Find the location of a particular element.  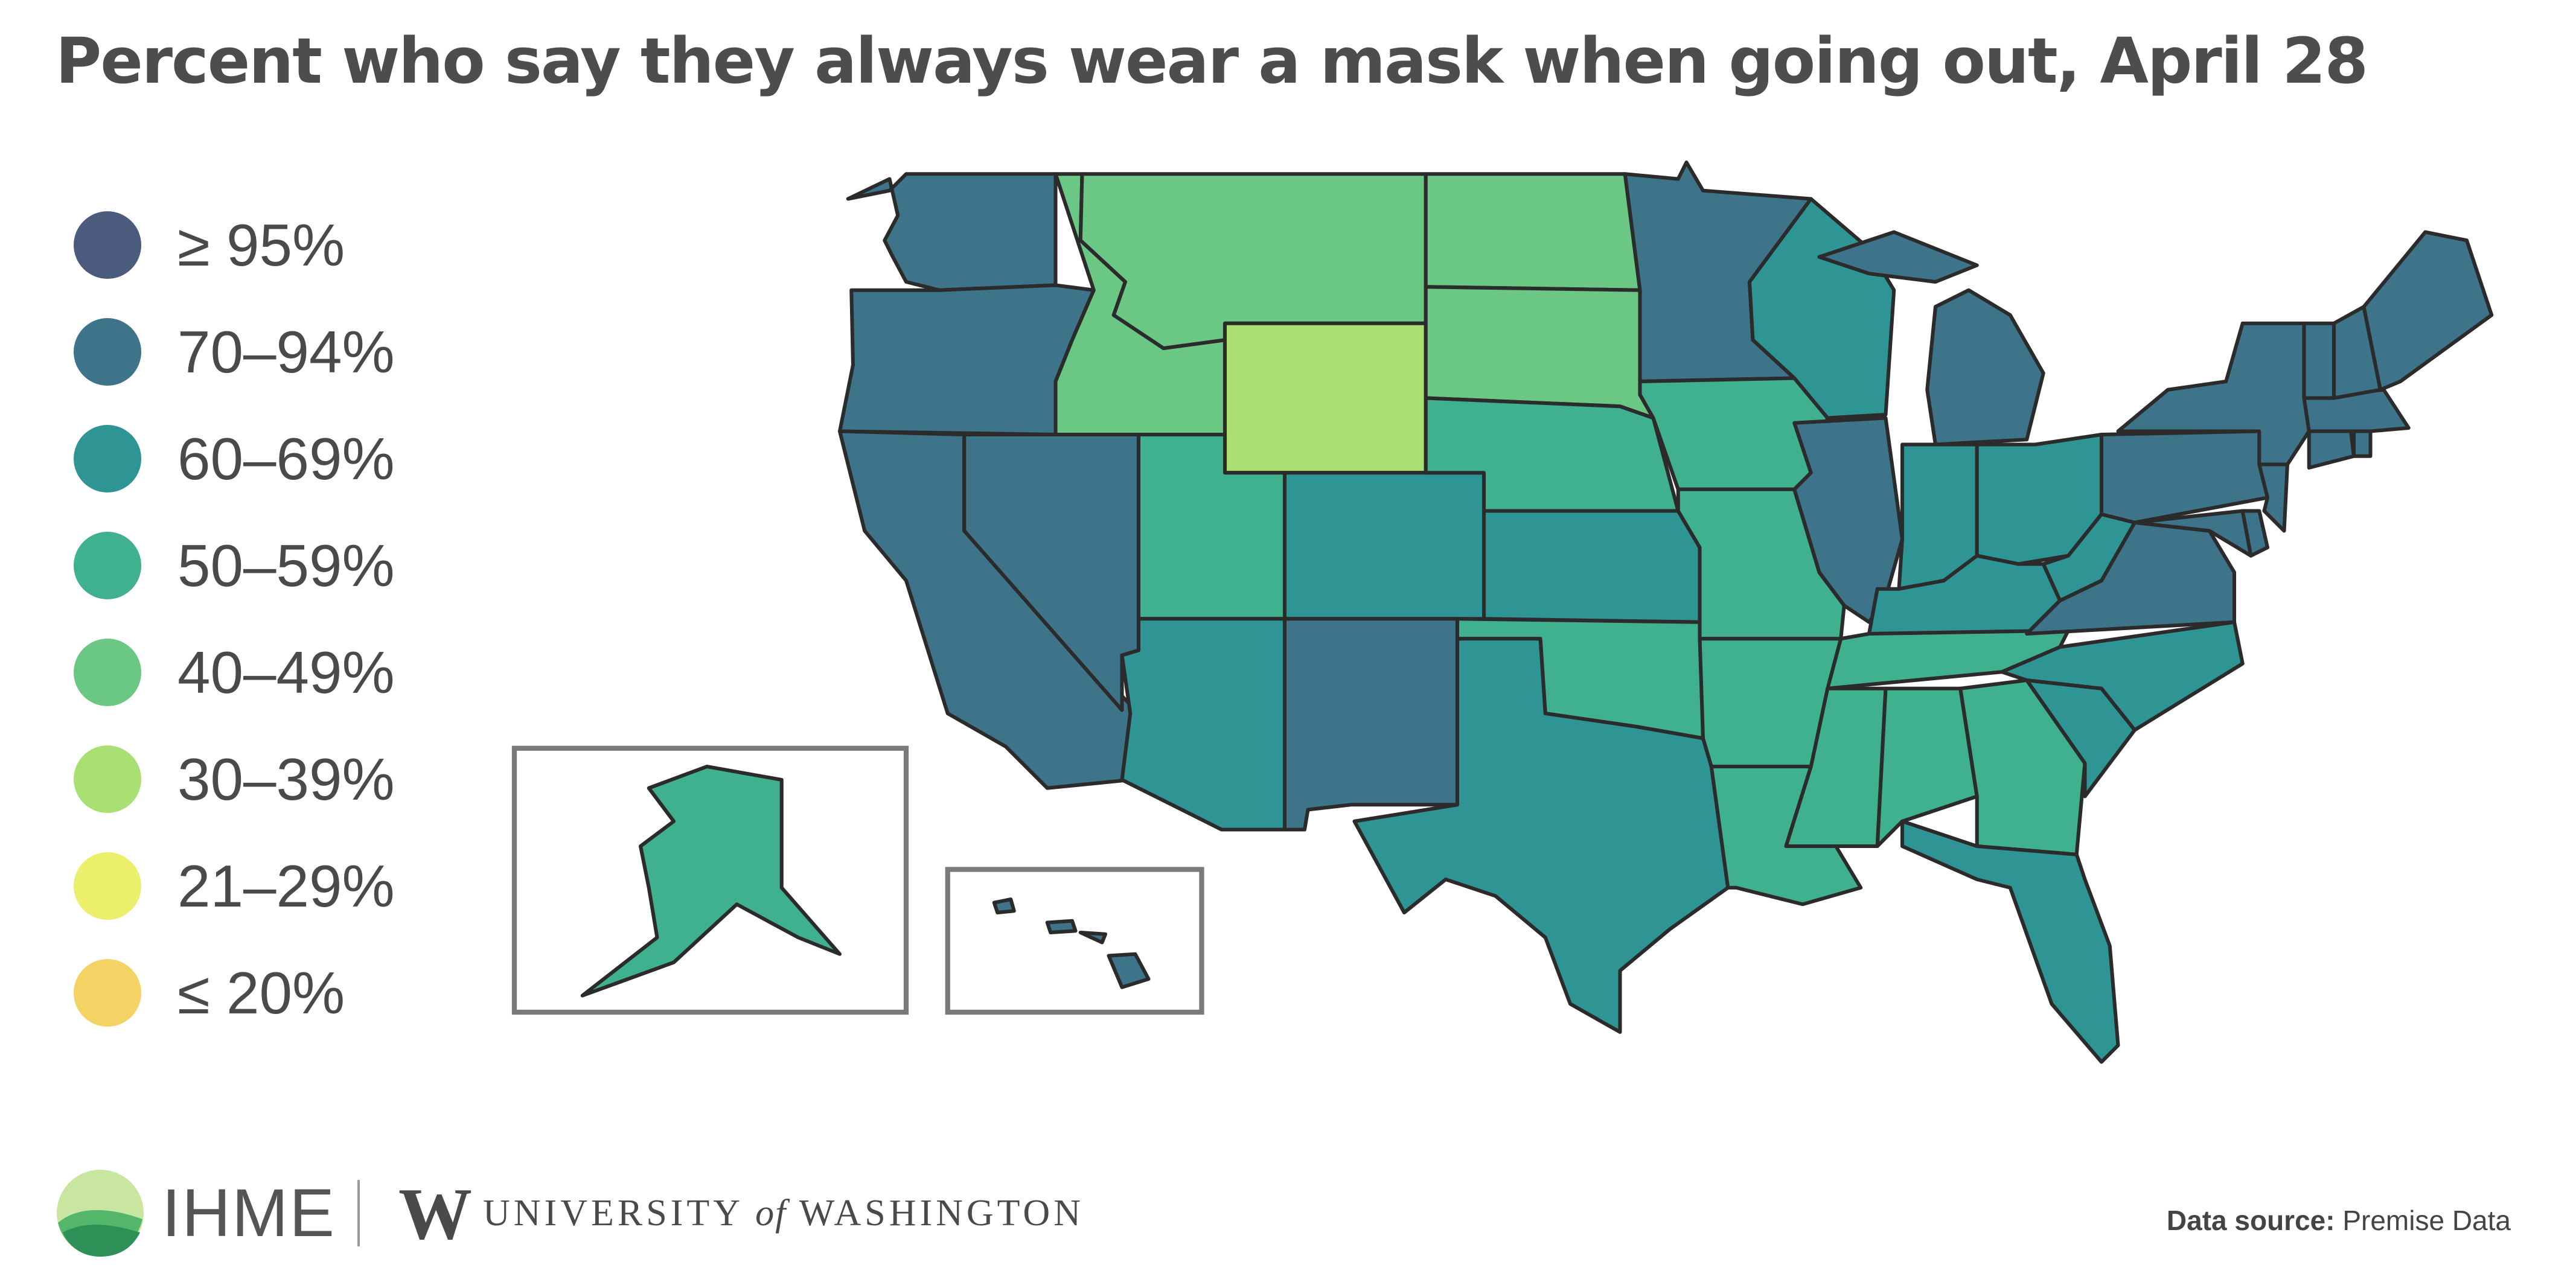

state-ME is located at coordinates (2428, 311).